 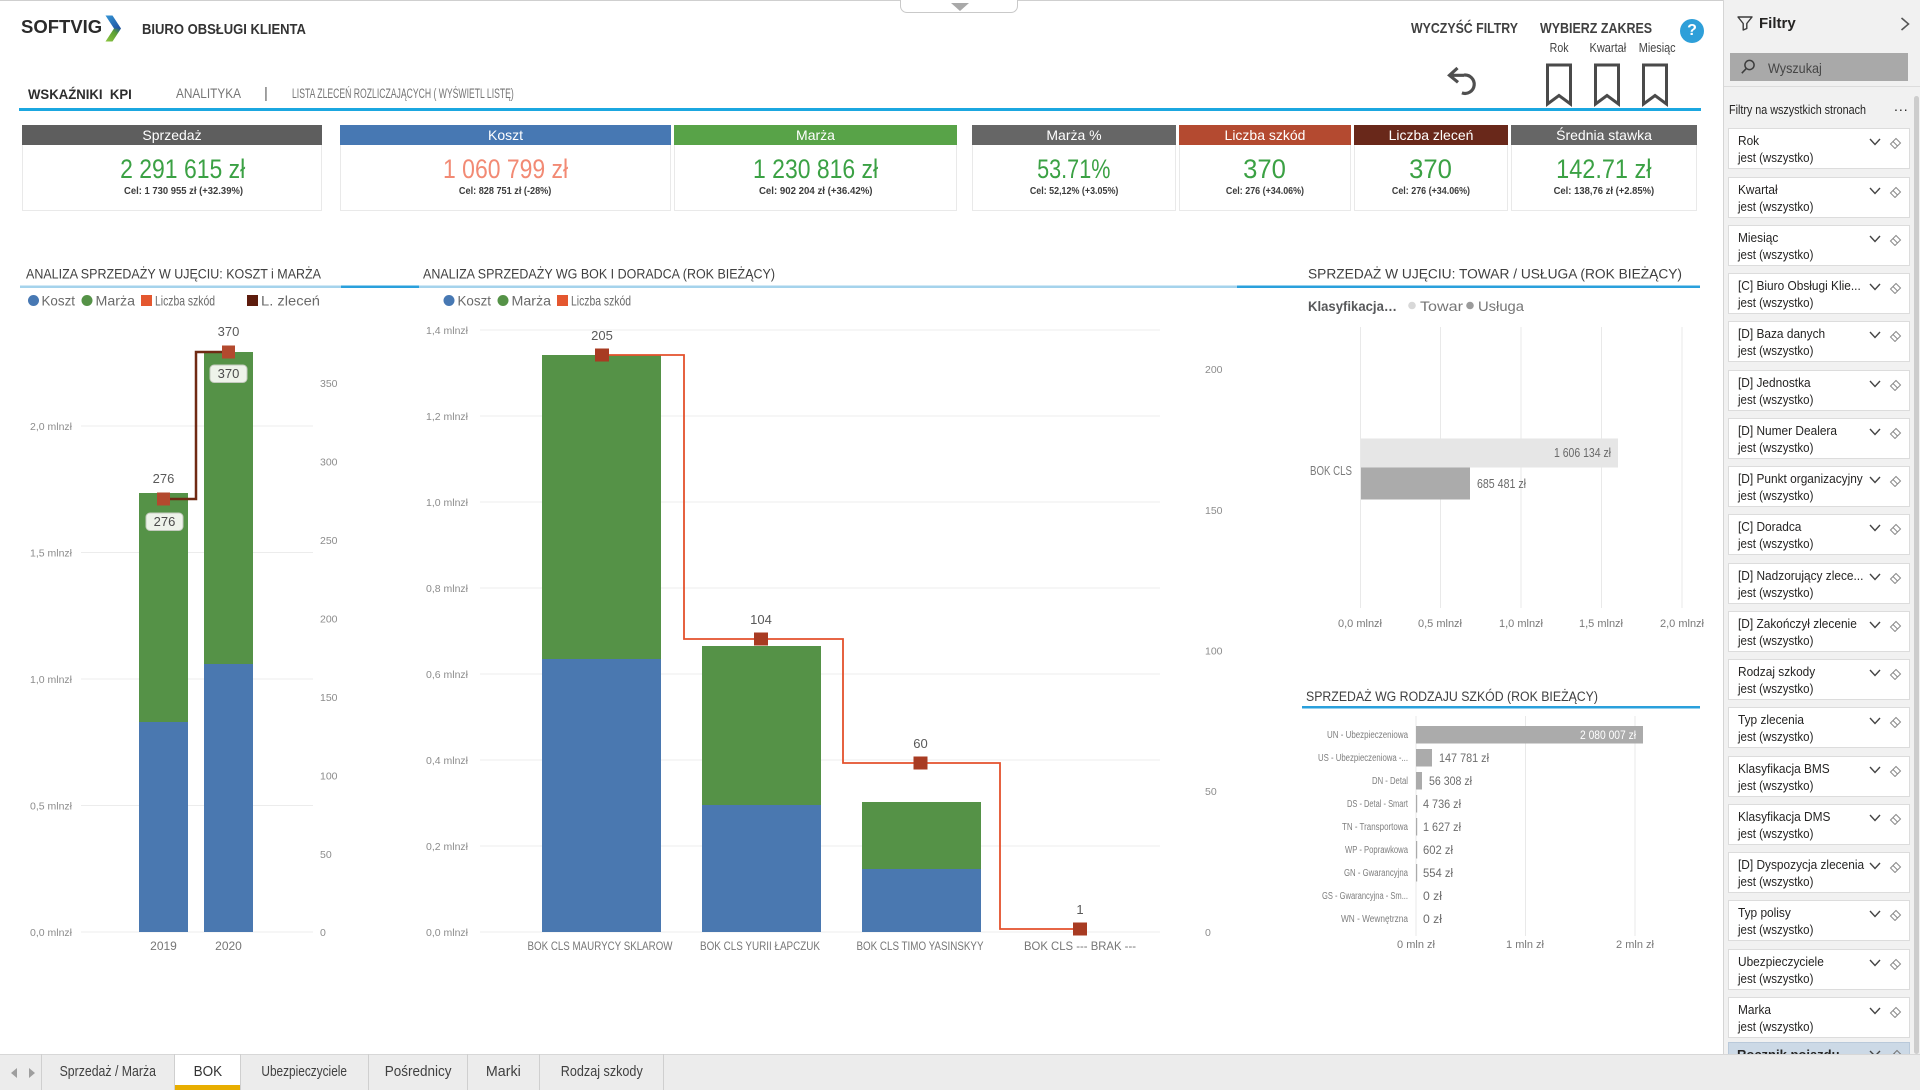 What do you see at coordinates (1442, 828) in the screenshot?
I see `svg-text: 1 627 zł` at bounding box center [1442, 828].